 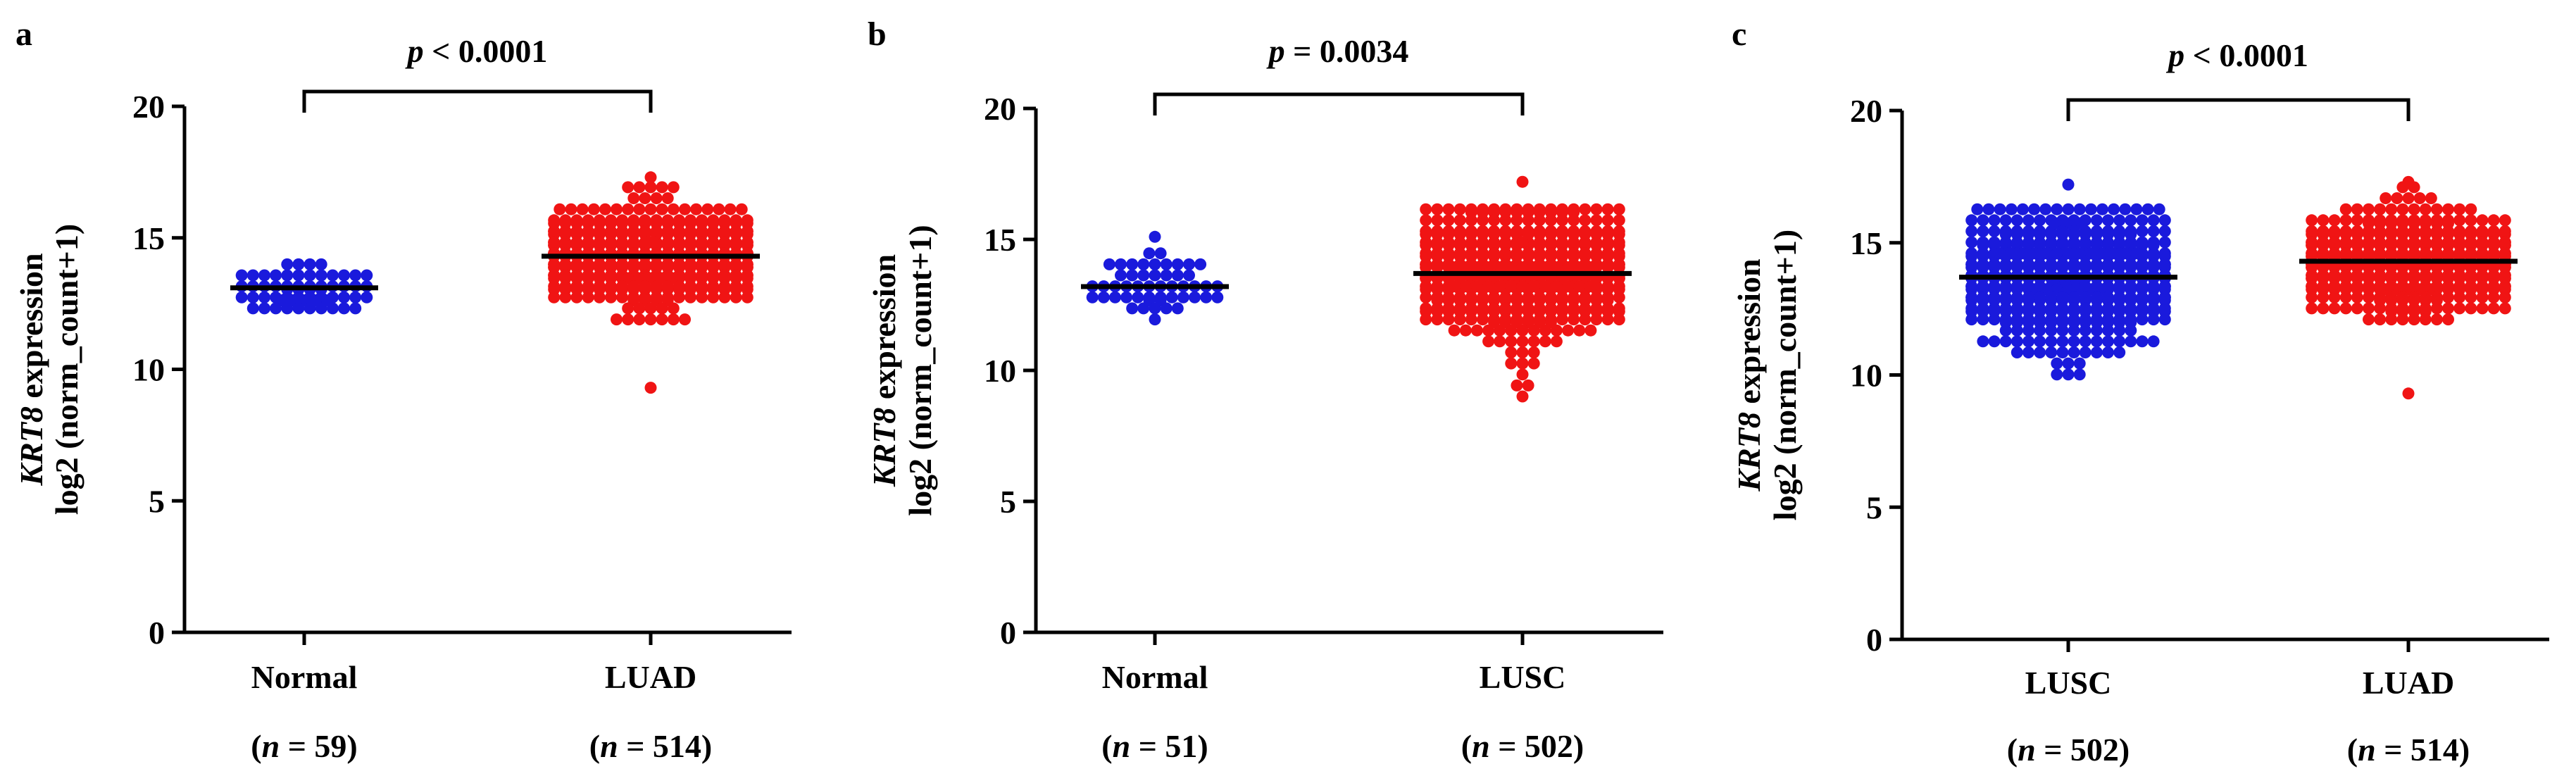 What do you see at coordinates (2068, 683) in the screenshot?
I see `x-tick-label: LUSC` at bounding box center [2068, 683].